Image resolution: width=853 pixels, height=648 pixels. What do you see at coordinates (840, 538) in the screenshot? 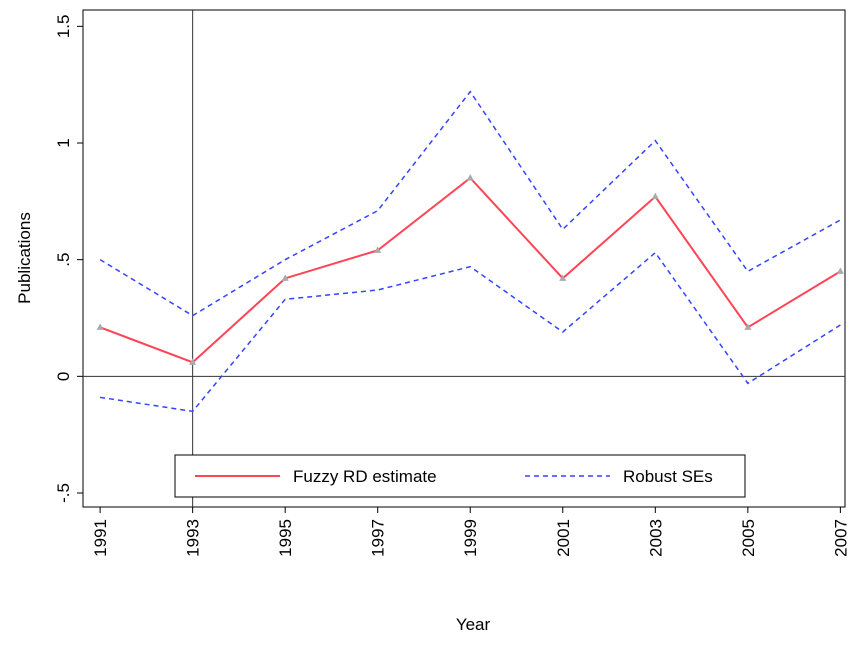
I see `x-tick-label: 2007` at bounding box center [840, 538].